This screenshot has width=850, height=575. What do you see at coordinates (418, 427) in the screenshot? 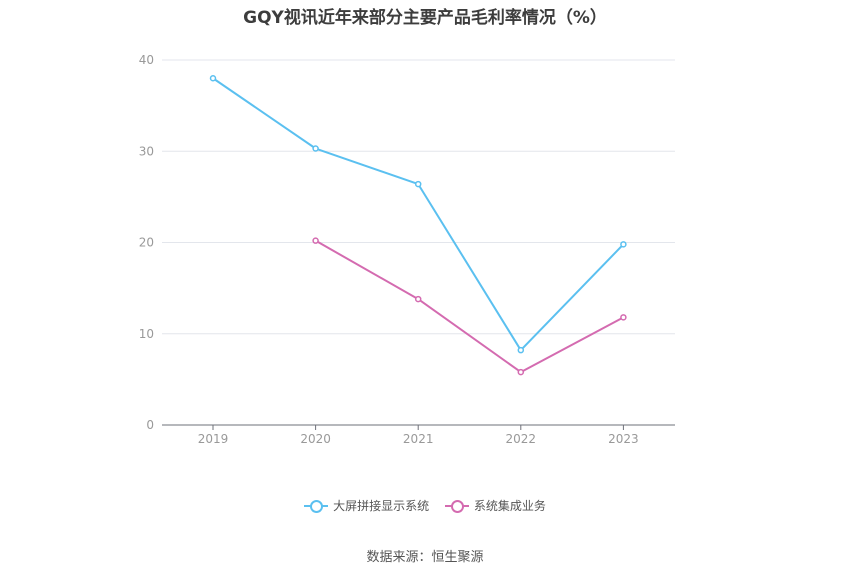
I see `axes` at bounding box center [418, 427].